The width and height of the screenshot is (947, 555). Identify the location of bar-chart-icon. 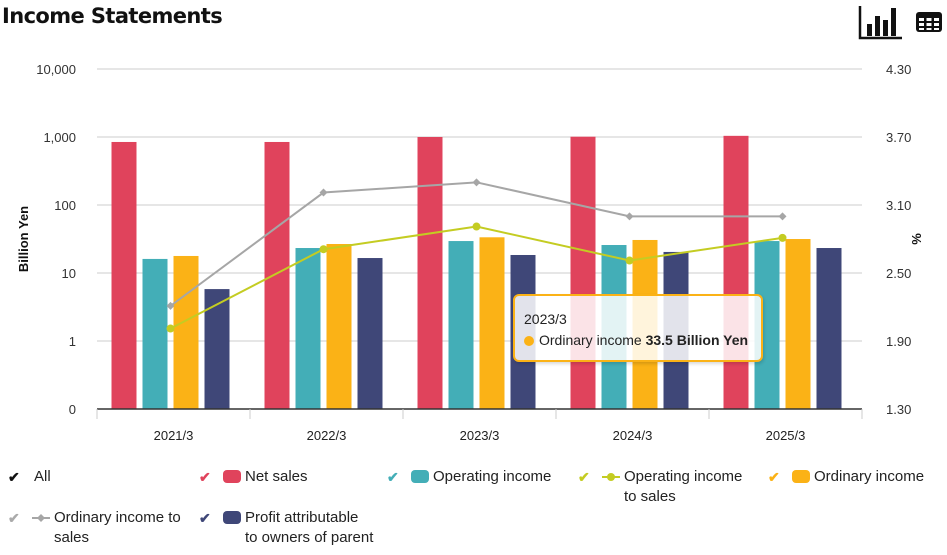
(880, 23).